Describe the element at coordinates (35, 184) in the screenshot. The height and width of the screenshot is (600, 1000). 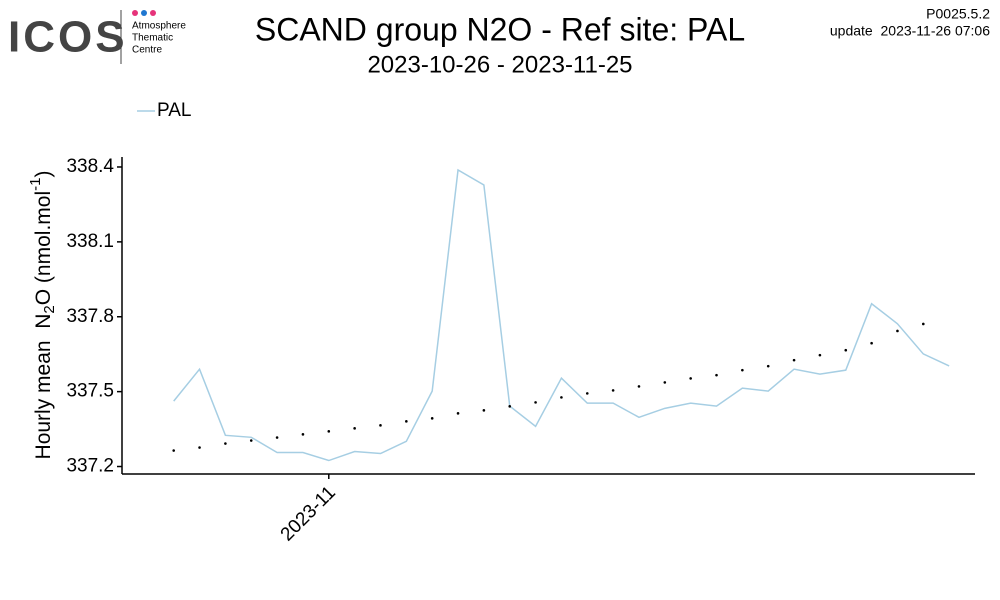
I see `y-label-sup: -1` at that location.